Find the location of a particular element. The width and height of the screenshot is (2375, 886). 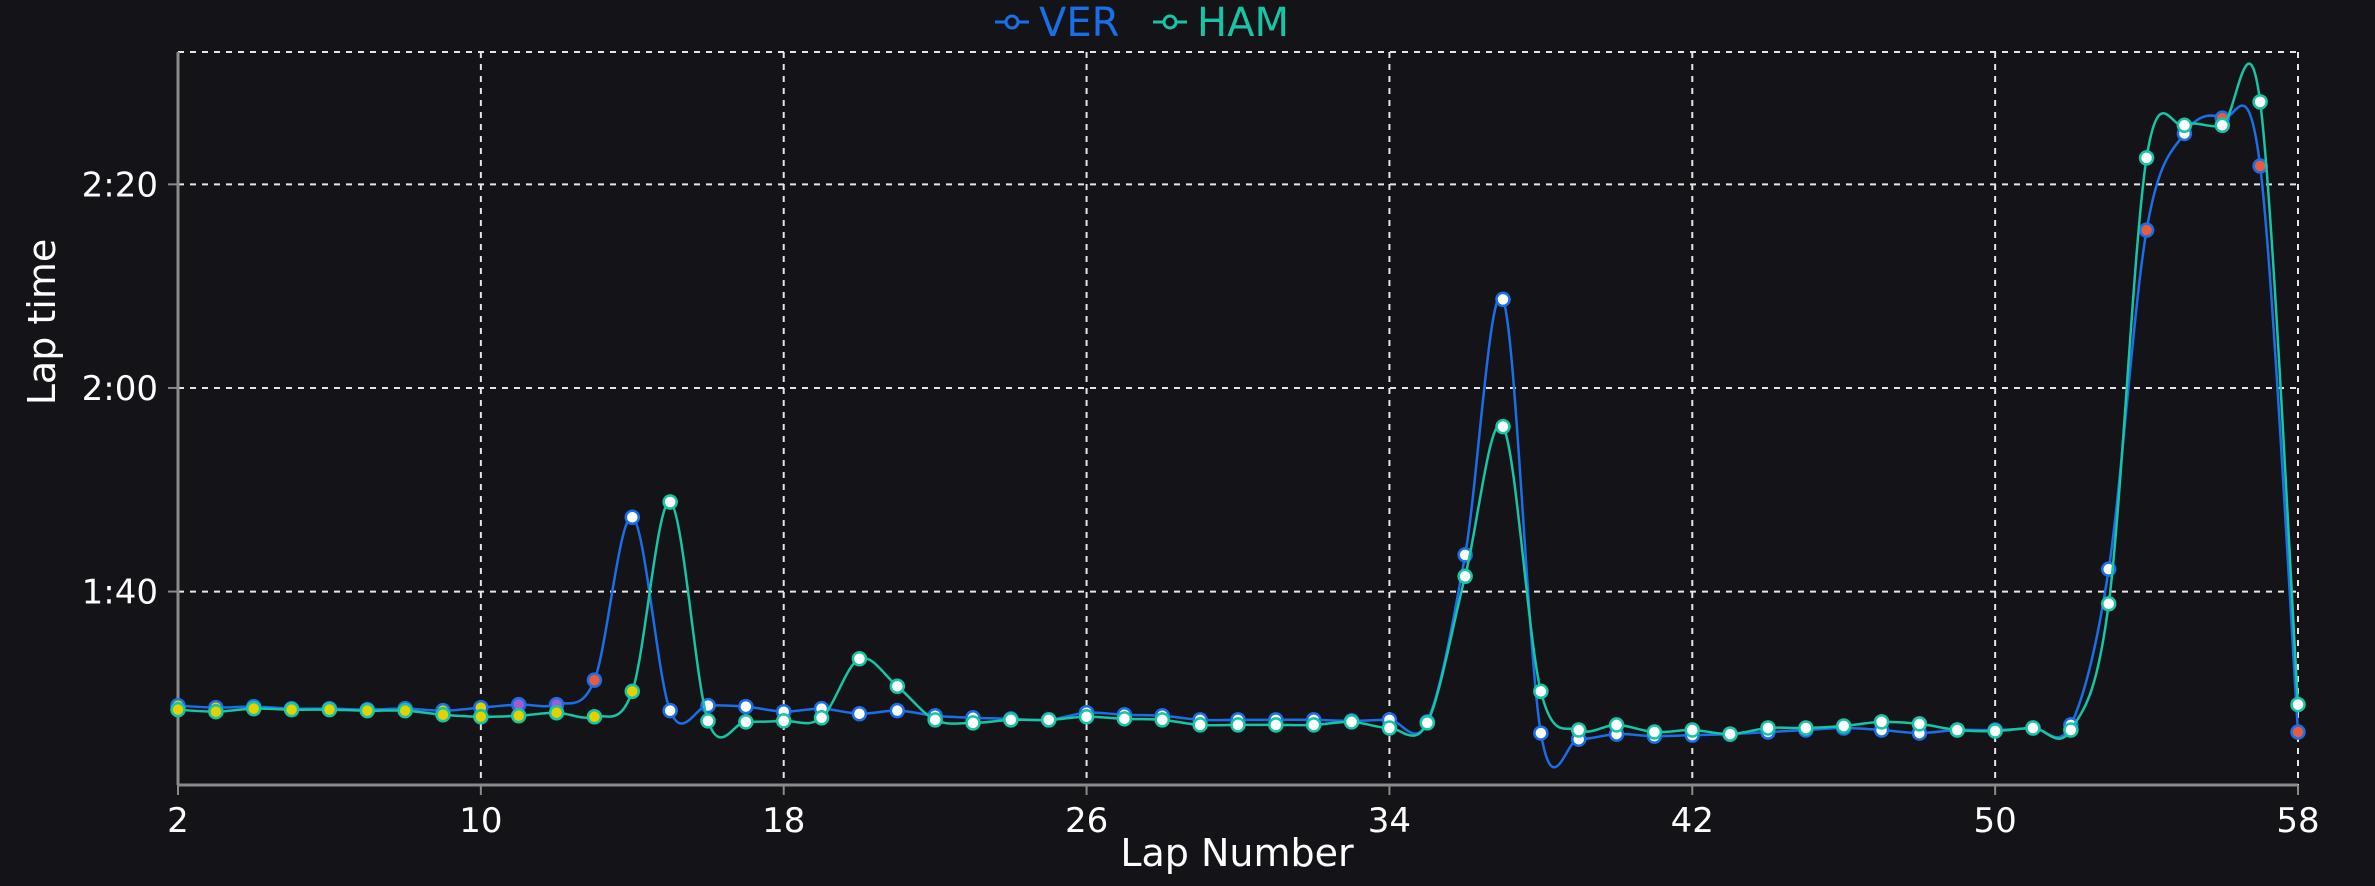

x-tick-label: 18 is located at coordinates (783, 821).